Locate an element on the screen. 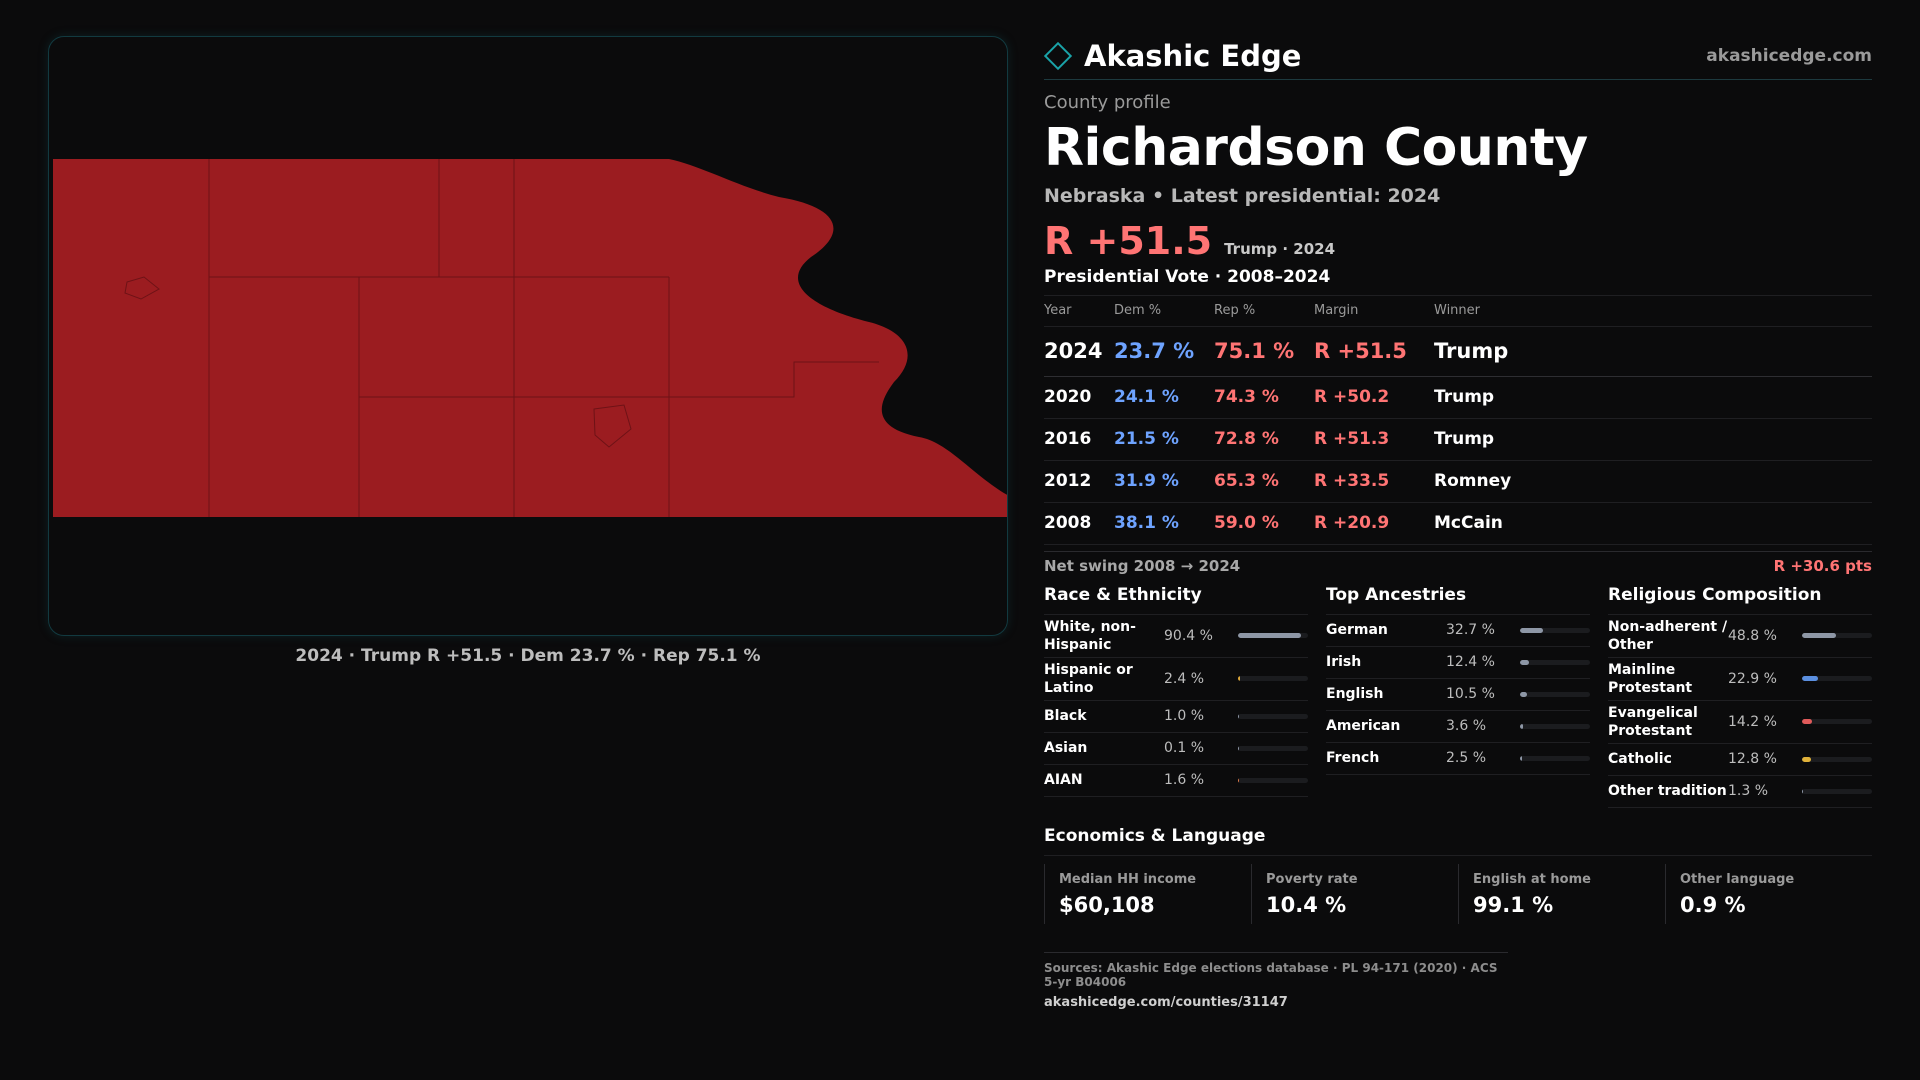 Image resolution: width=1920 pixels, height=1080 pixels. stat-value: 32.7 % is located at coordinates (1470, 630).